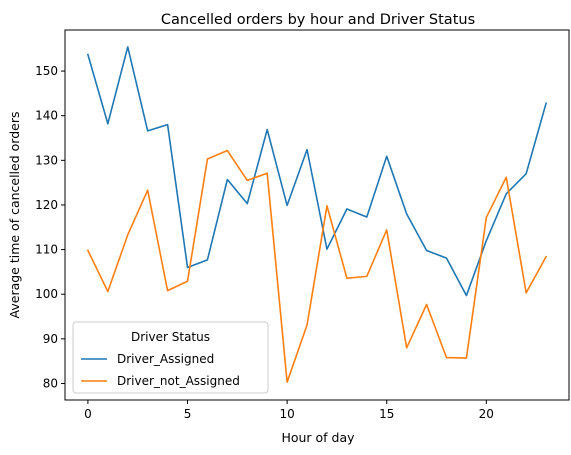  What do you see at coordinates (88, 414) in the screenshot?
I see `x-tick-label: 0` at bounding box center [88, 414].